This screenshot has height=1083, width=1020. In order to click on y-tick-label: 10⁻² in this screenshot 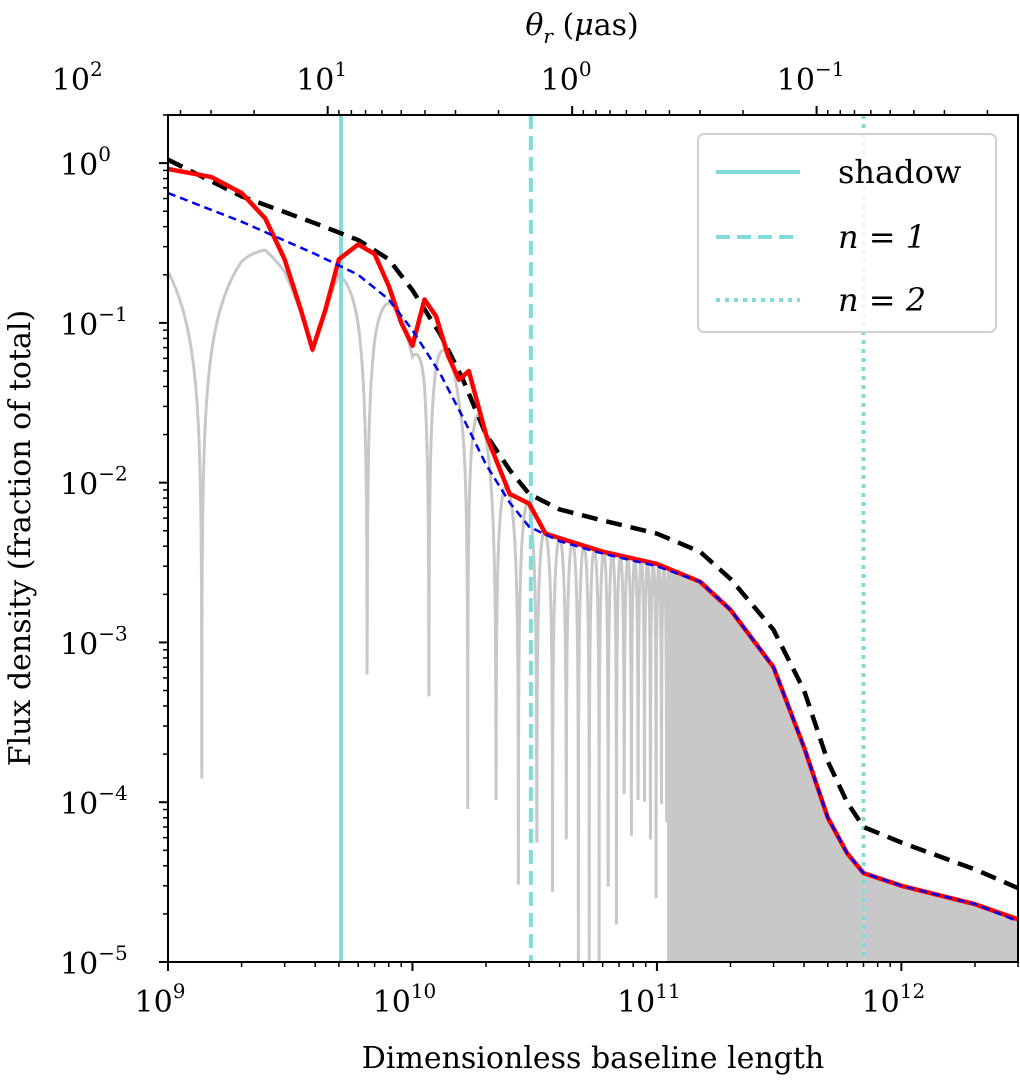, I will do `click(94, 482)`.